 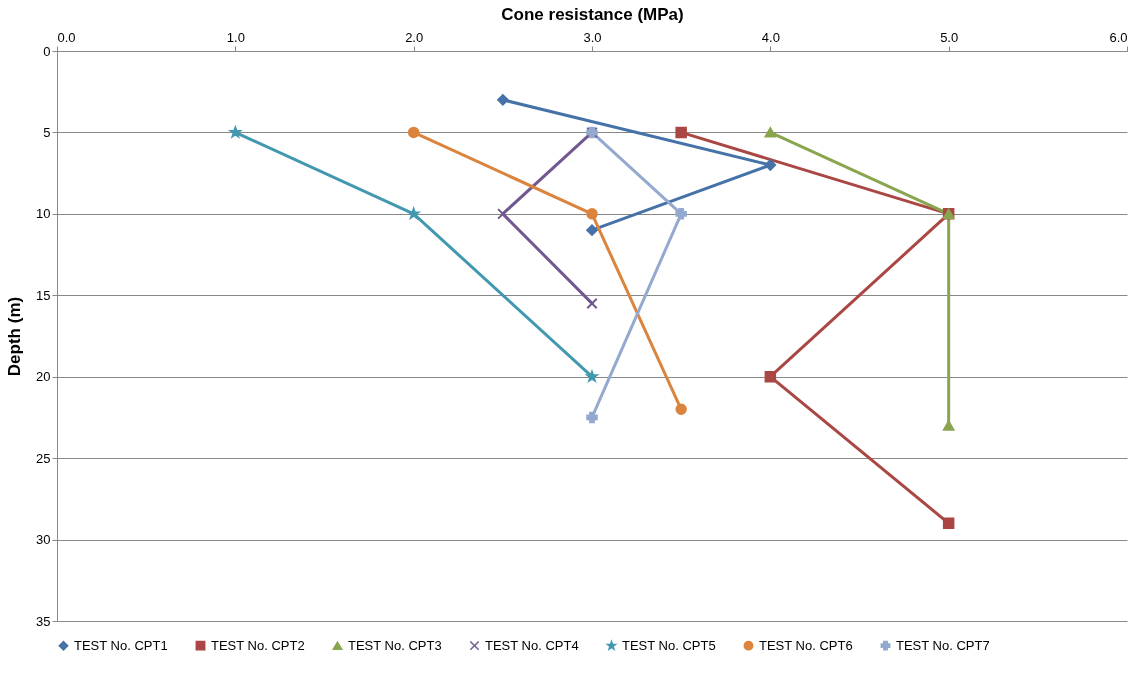 I want to click on x-tick-label: 0.0, so click(x=66, y=37).